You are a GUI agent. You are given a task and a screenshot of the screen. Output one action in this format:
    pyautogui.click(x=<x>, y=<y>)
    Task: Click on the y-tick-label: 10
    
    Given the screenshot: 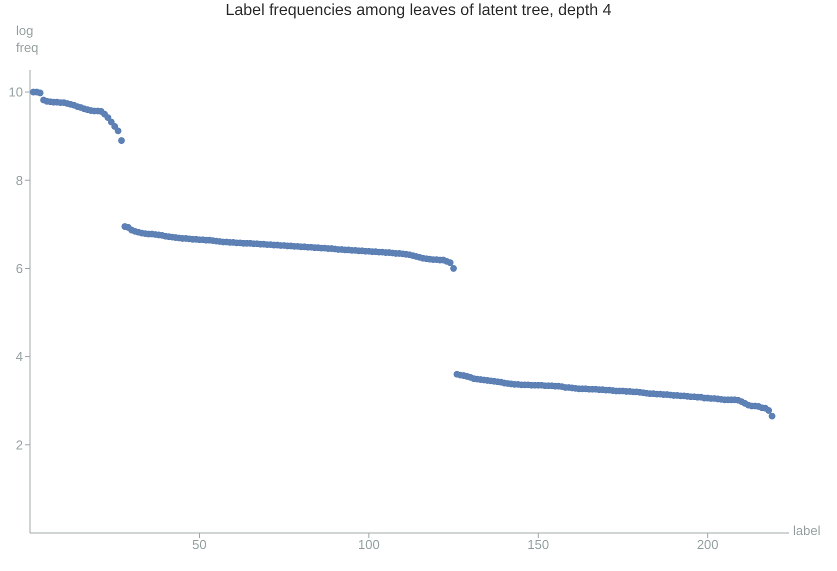 What is the action you would take?
    pyautogui.click(x=15, y=92)
    